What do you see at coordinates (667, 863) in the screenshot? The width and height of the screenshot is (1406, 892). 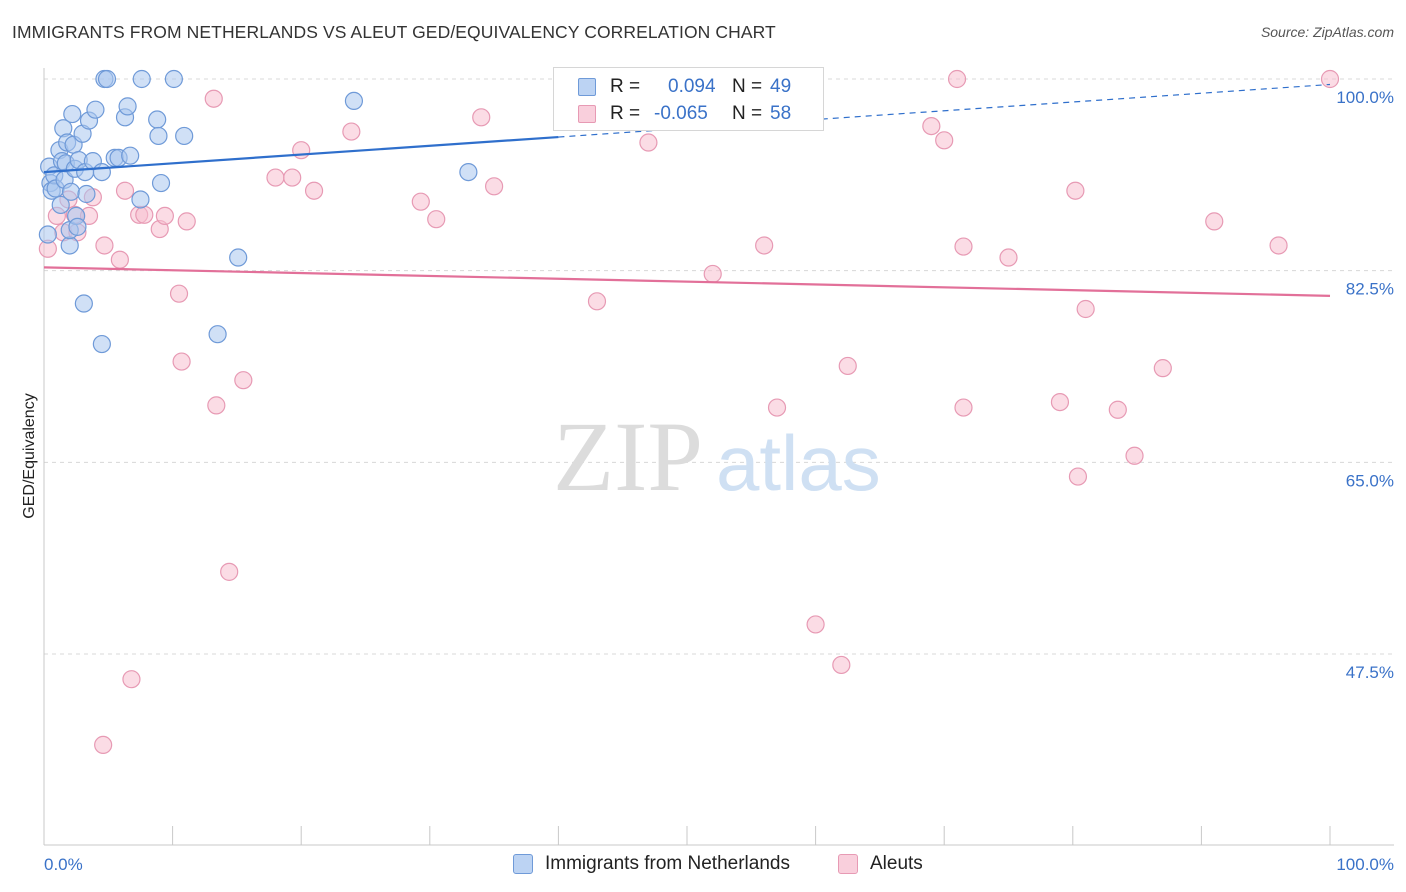 I see `legend-label-netherlands: Immigrants from Netherlands` at bounding box center [667, 863].